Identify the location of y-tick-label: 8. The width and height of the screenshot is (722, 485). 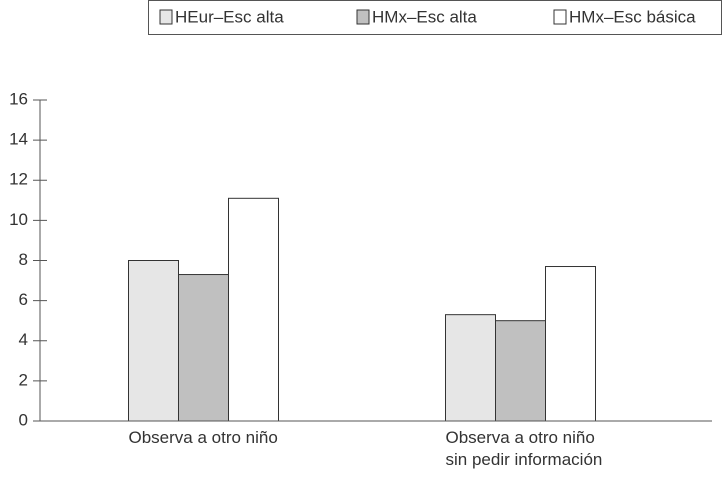
(23, 259).